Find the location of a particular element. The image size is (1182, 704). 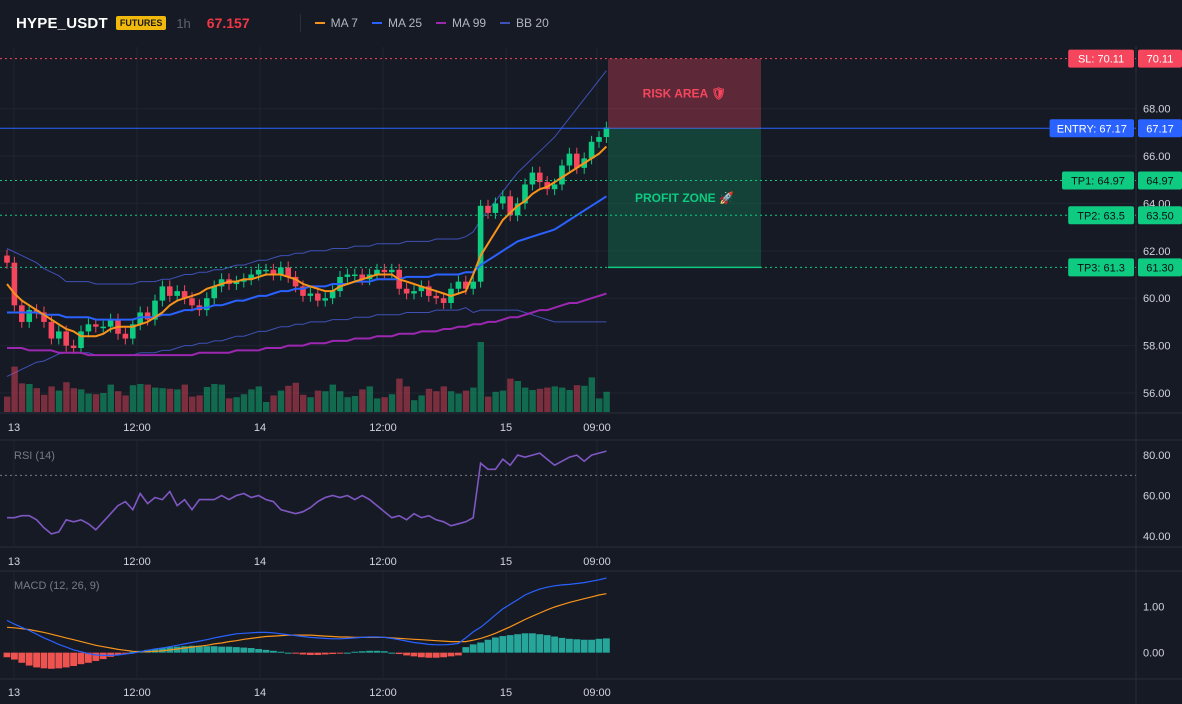

price-tick-label: 58.00 is located at coordinates (1157, 347).